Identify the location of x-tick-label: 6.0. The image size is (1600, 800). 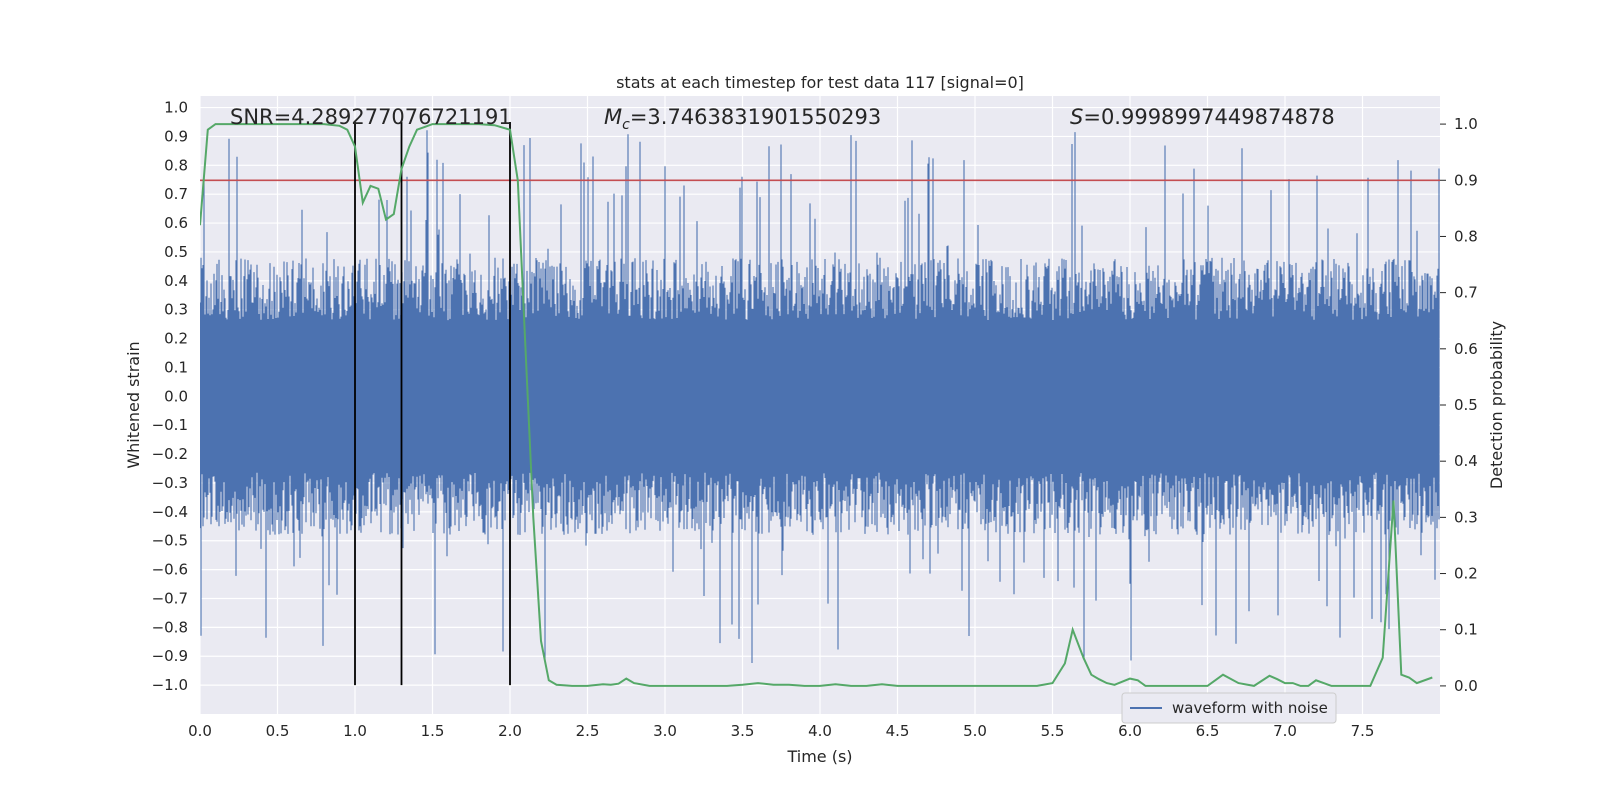
(1130, 731).